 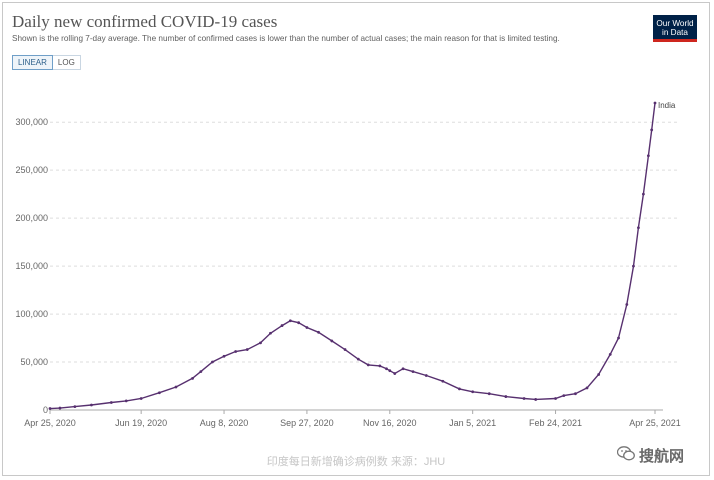 I want to click on image-caption: 印度每日新增确诊病例数 来源：JHU, so click(x=356, y=462).